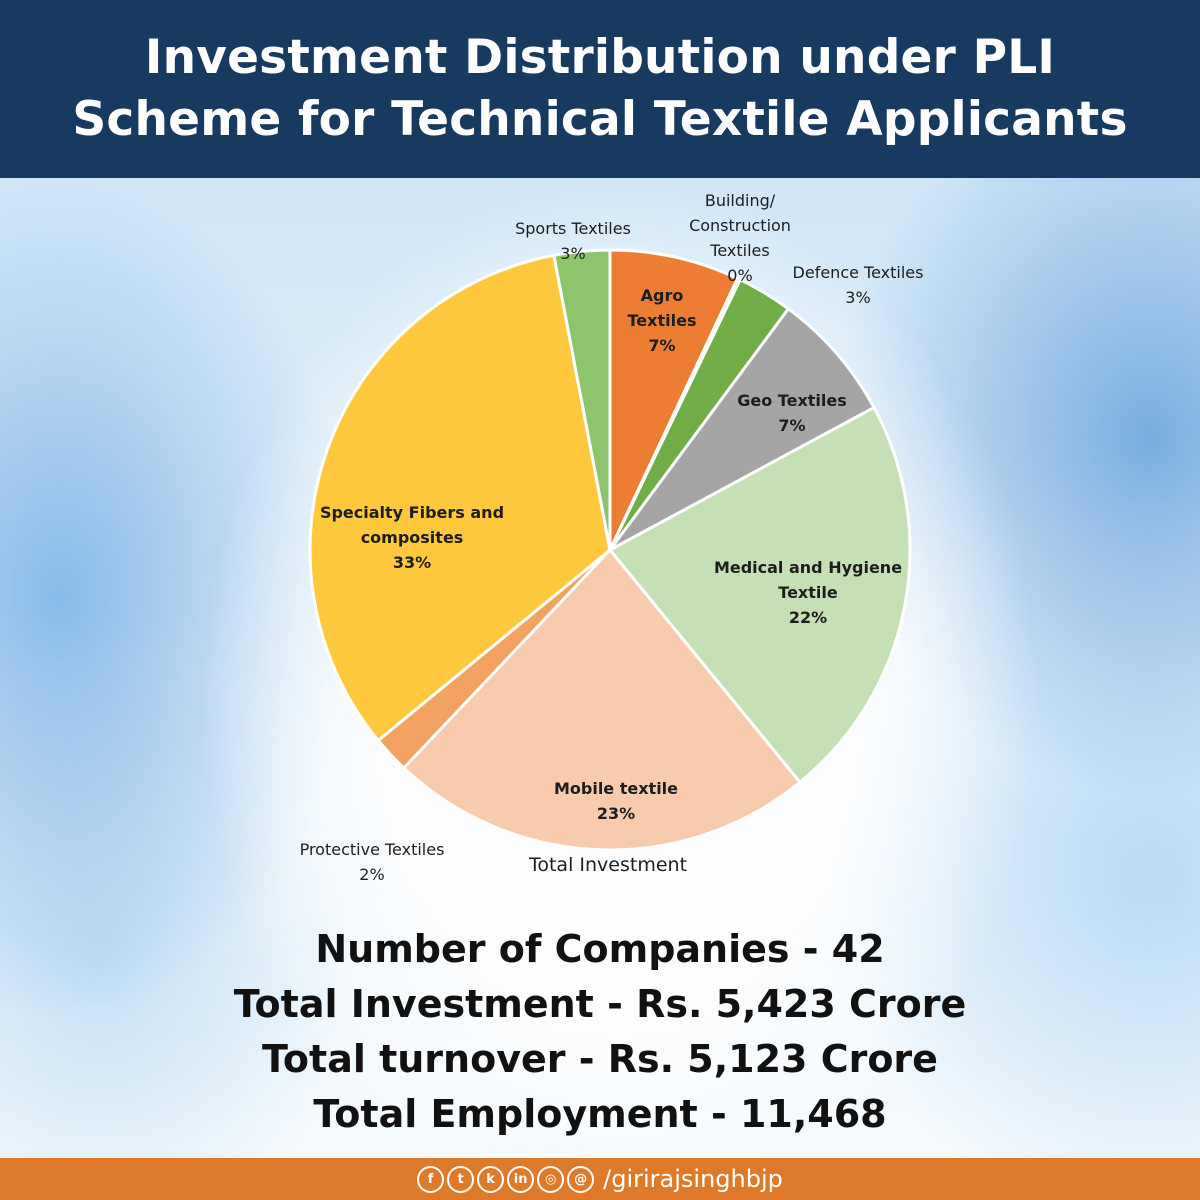  Describe the element at coordinates (551, 1179) in the screenshot. I see `instagram-icon: ◎` at that location.